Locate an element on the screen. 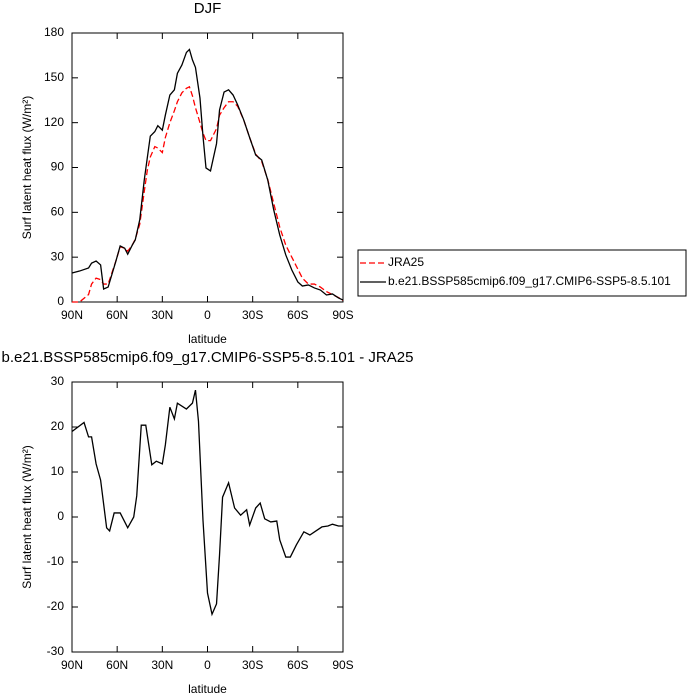  y-tick-label: 20 is located at coordinates (58, 426).